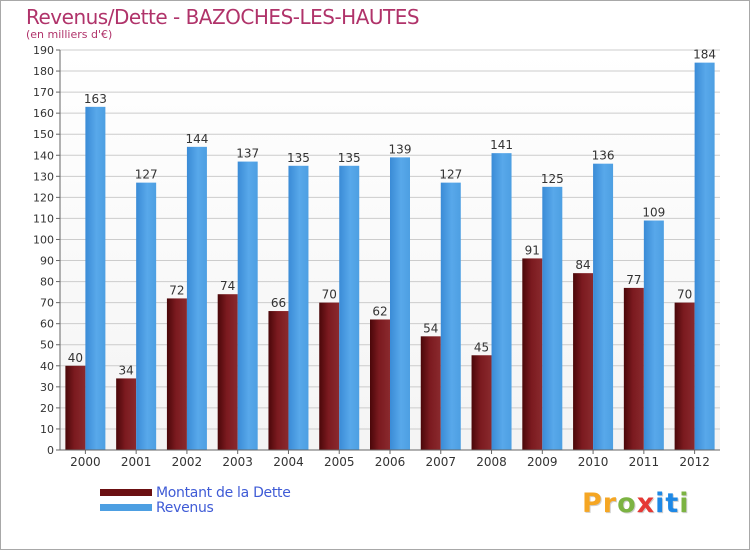  What do you see at coordinates (592, 503) in the screenshot?
I see `logo-letter: P` at bounding box center [592, 503].